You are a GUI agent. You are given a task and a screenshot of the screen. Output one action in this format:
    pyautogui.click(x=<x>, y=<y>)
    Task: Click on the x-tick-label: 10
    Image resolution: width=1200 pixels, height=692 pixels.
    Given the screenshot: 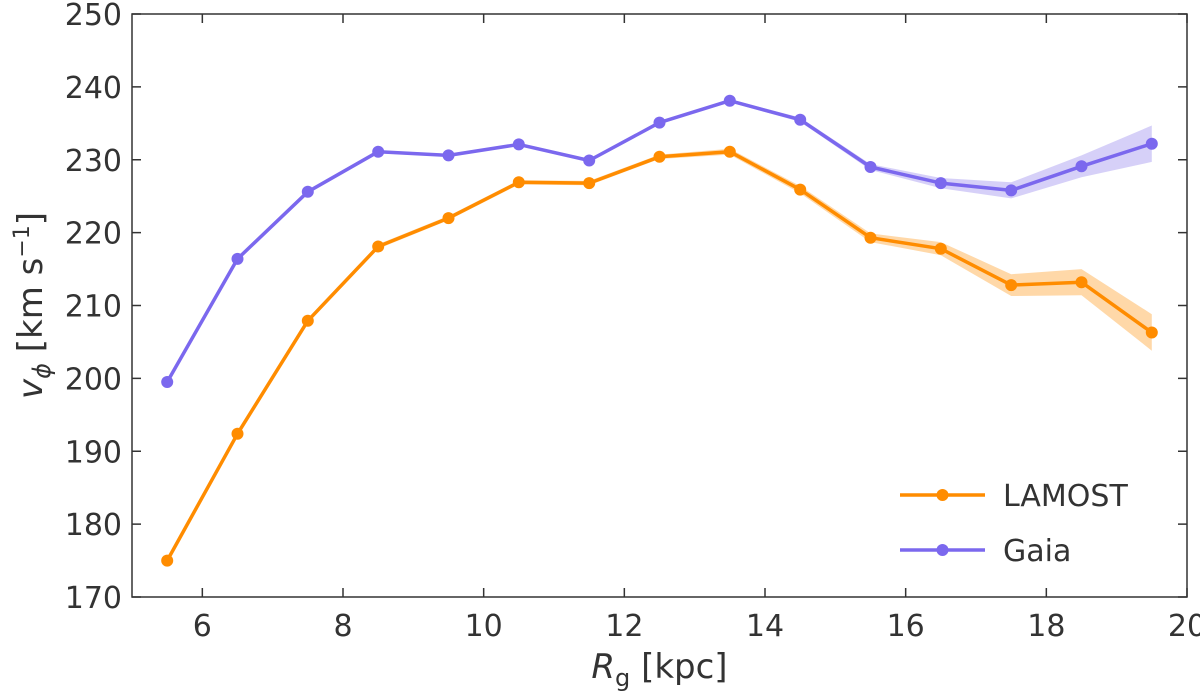 What is the action you would take?
    pyautogui.click(x=484, y=626)
    